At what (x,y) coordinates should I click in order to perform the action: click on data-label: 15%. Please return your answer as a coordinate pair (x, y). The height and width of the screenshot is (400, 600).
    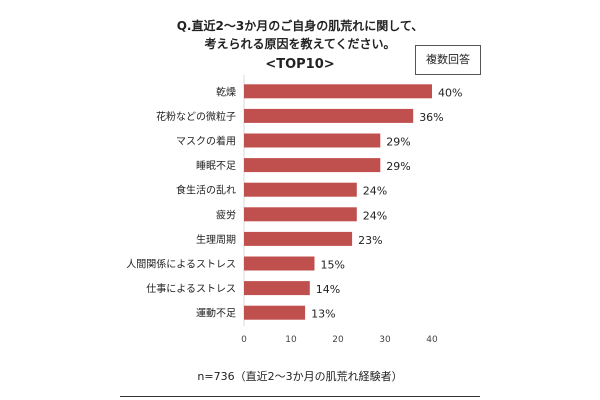
    Looking at the image, I should click on (333, 265).